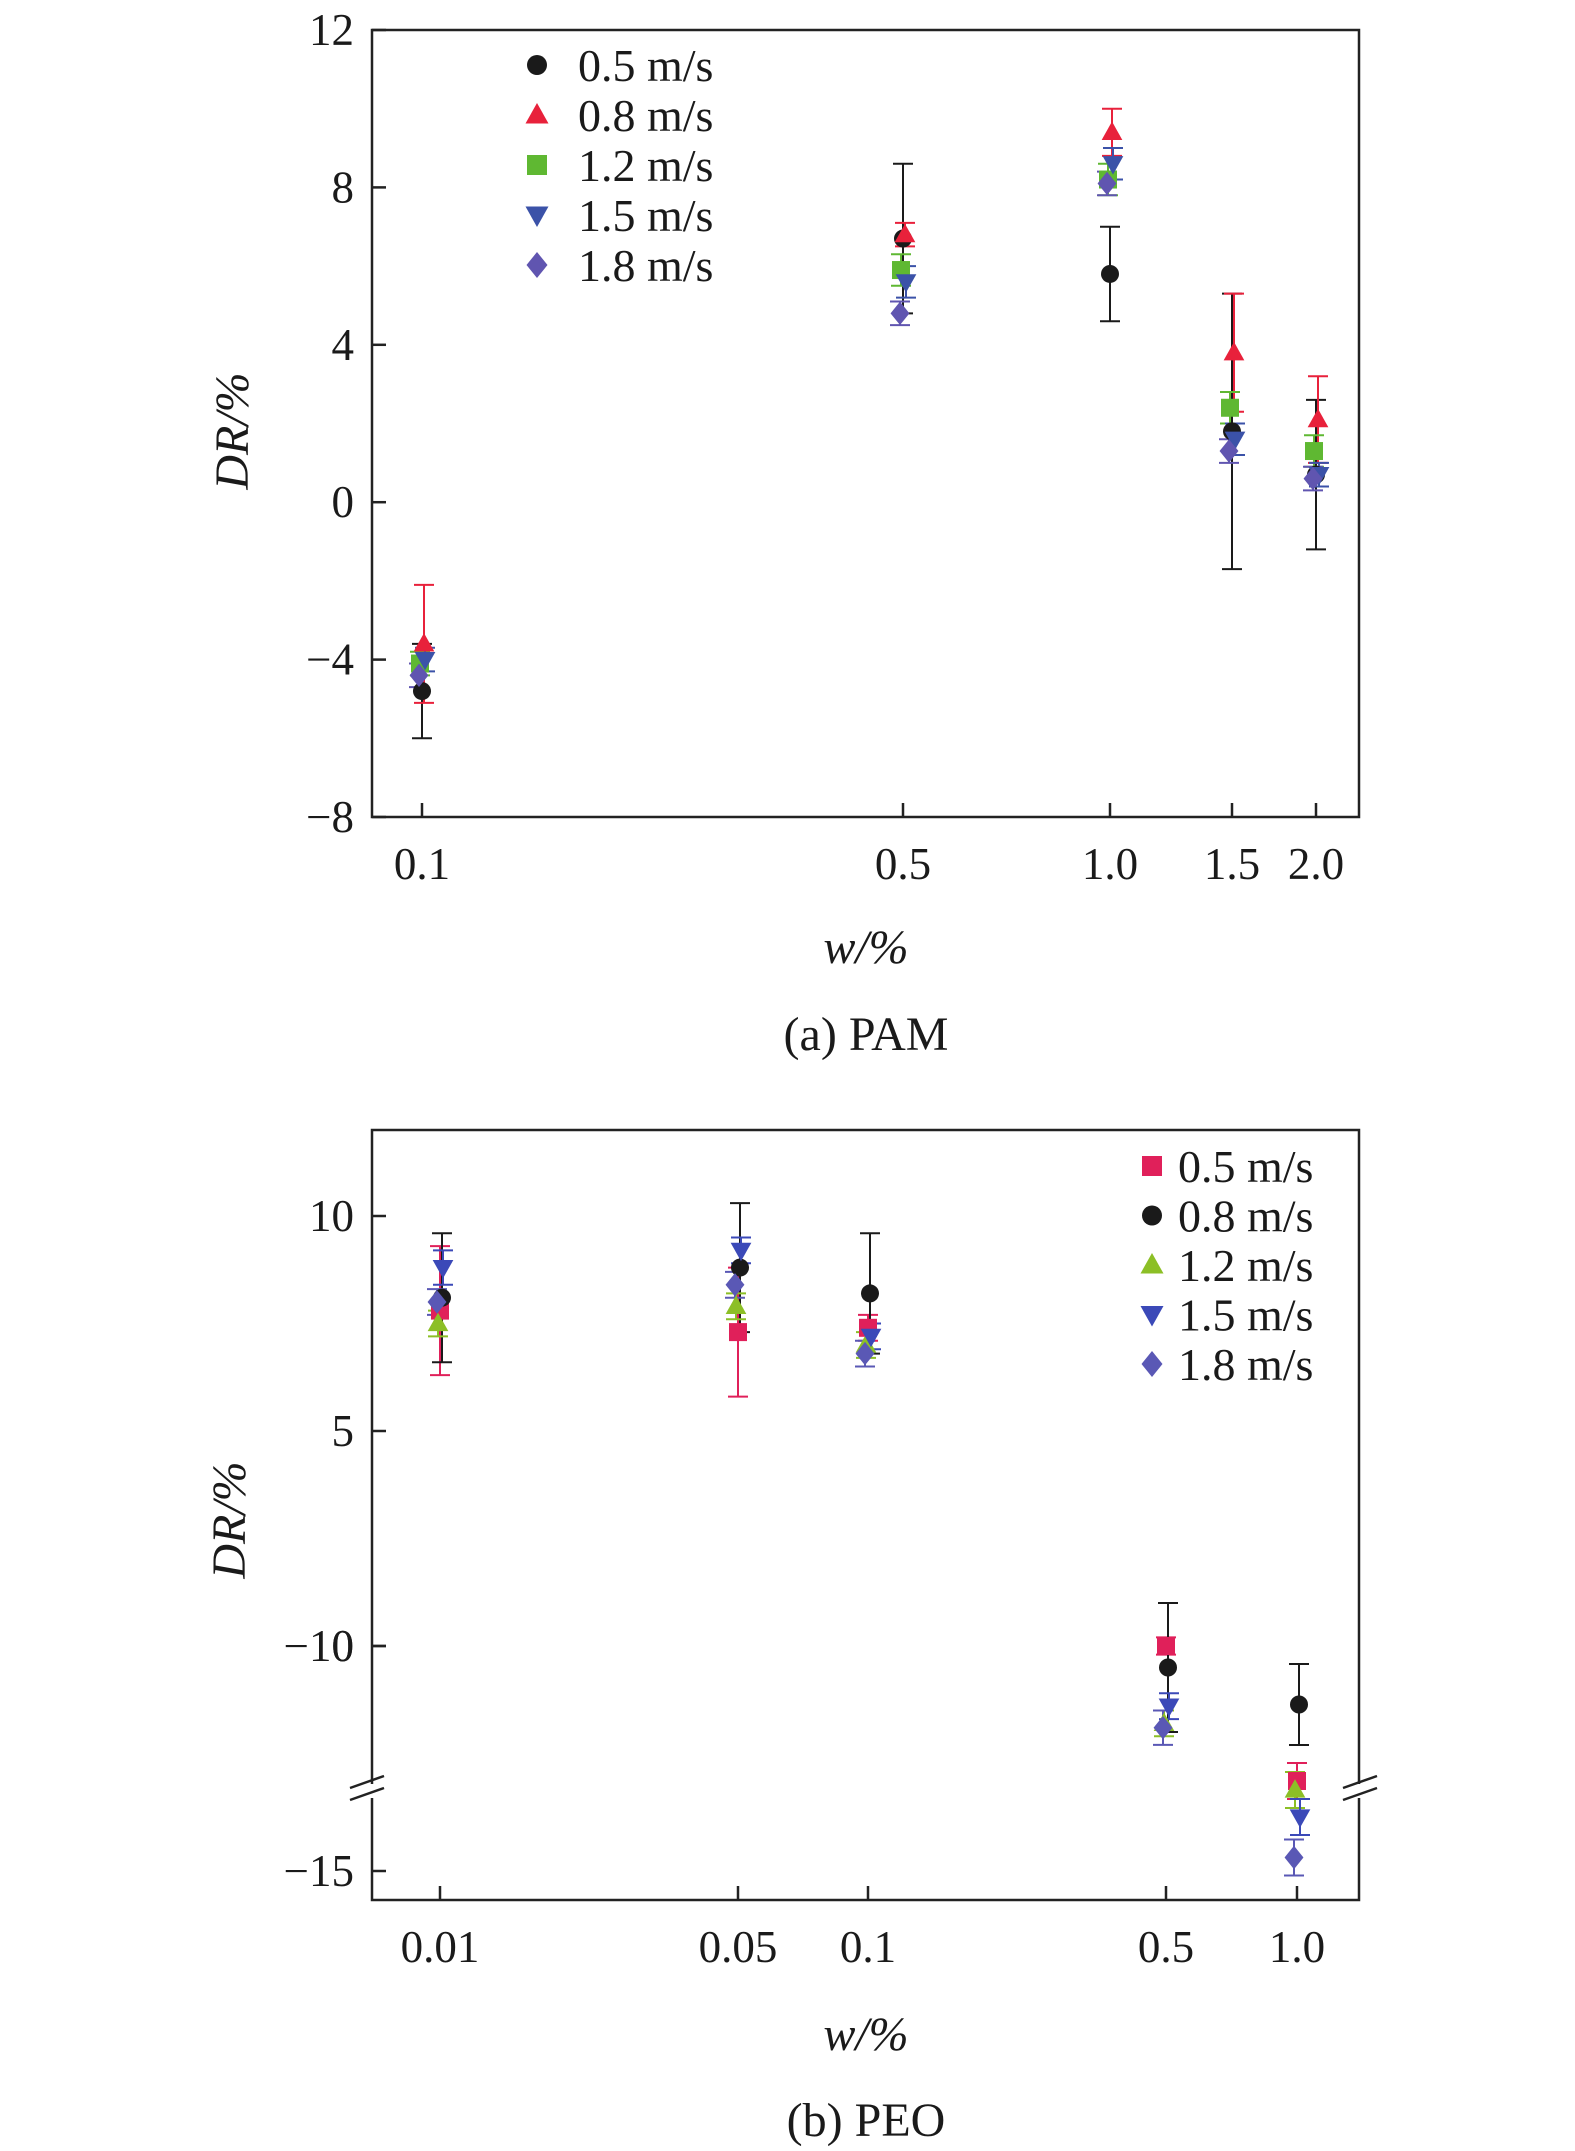 This screenshot has width=1575, height=2151. What do you see at coordinates (229, 1520) in the screenshot?
I see `panel-b-y-axis-label: DR/%` at bounding box center [229, 1520].